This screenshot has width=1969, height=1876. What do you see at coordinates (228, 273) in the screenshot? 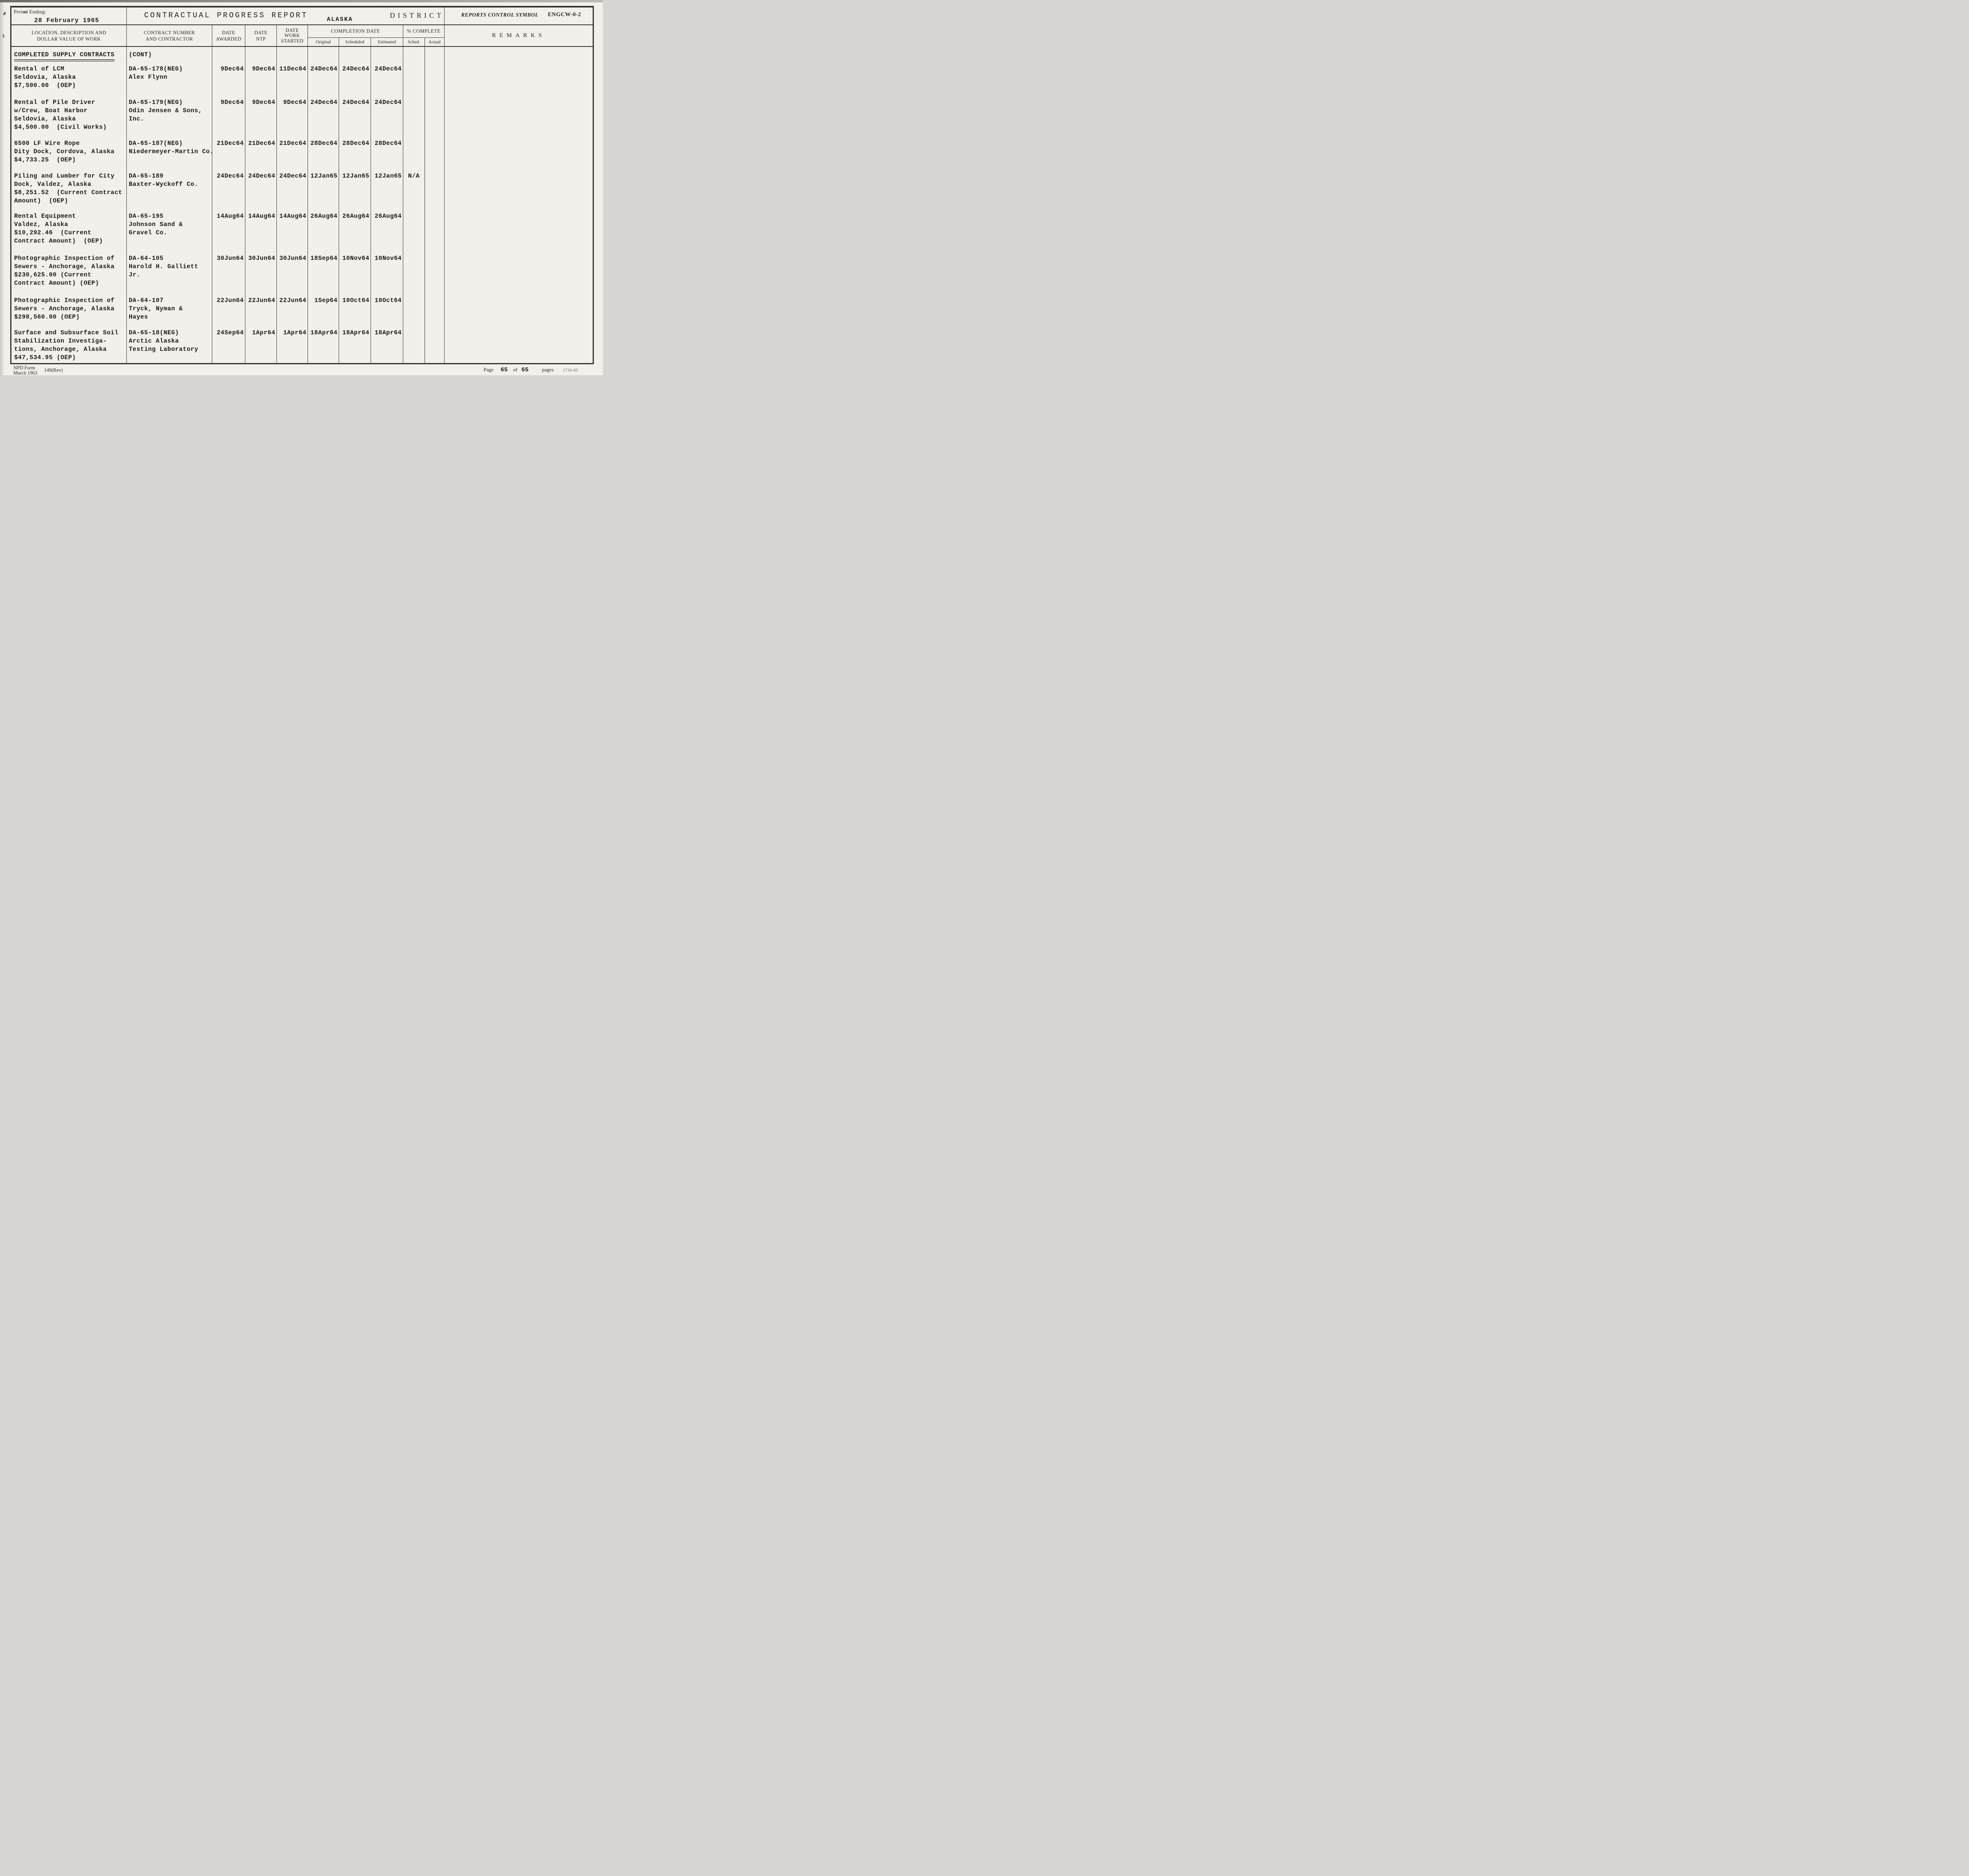
I see `date-awarded-cell: 30Jun64` at bounding box center [228, 273].